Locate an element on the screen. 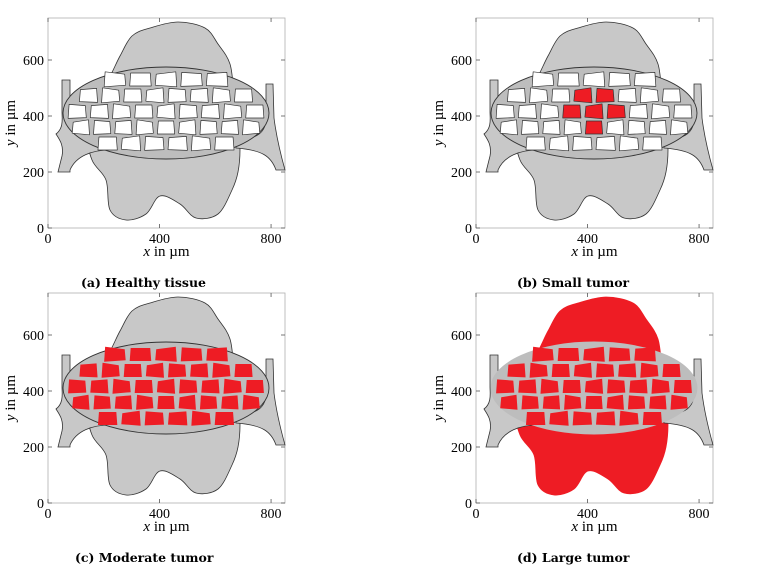 This screenshot has width=759, height=578. panel-b-caption: (b) Small tumor is located at coordinates (573, 282).